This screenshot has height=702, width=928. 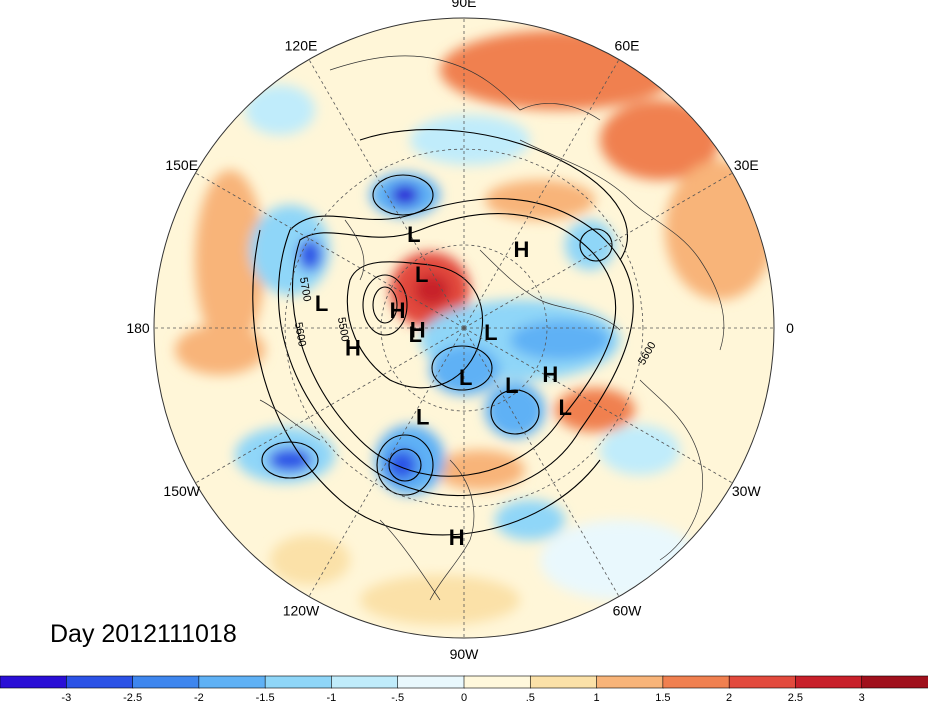 I want to click on colorbar-tick-label: 0, so click(x=464, y=697).